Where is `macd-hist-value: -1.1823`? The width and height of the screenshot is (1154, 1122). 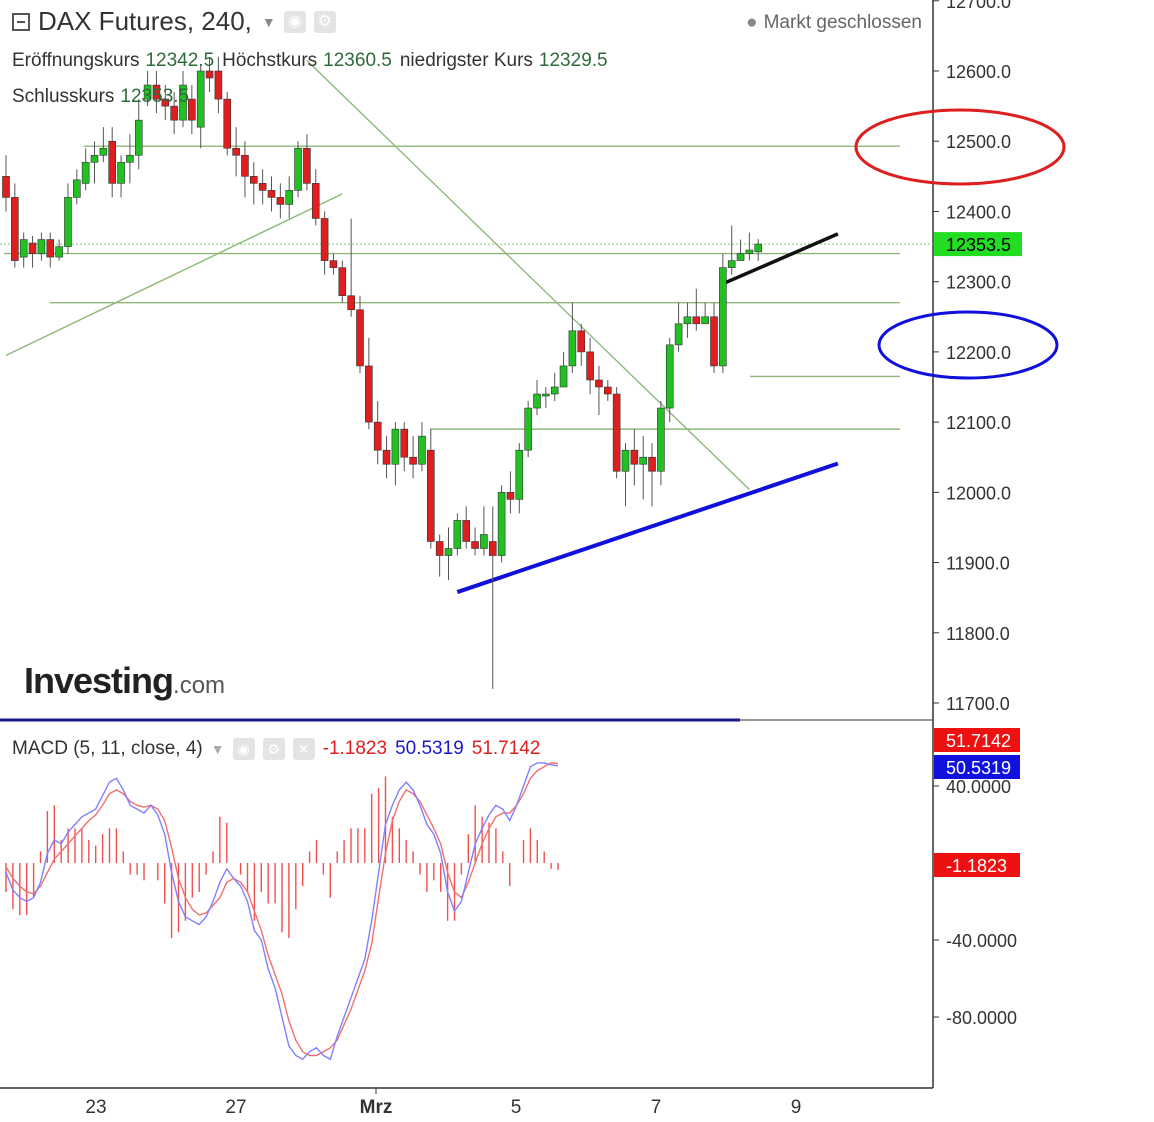
macd-hist-value: -1.1823 is located at coordinates (355, 748).